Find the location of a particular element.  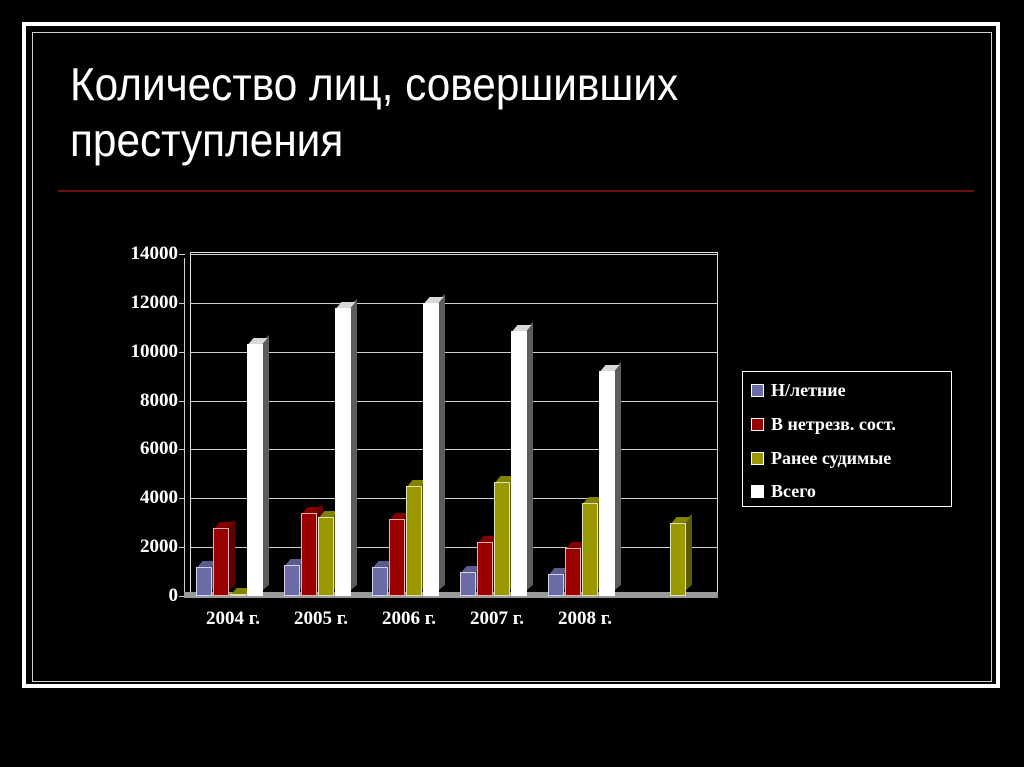

legend-label: В нетрезв. сост. is located at coordinates (833, 423).